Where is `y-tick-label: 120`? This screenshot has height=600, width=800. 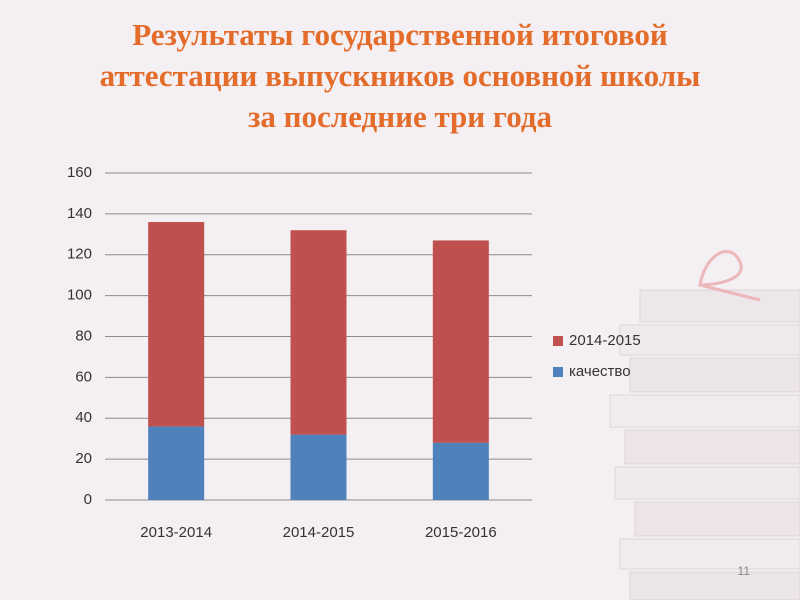 y-tick-label: 120 is located at coordinates (79, 254).